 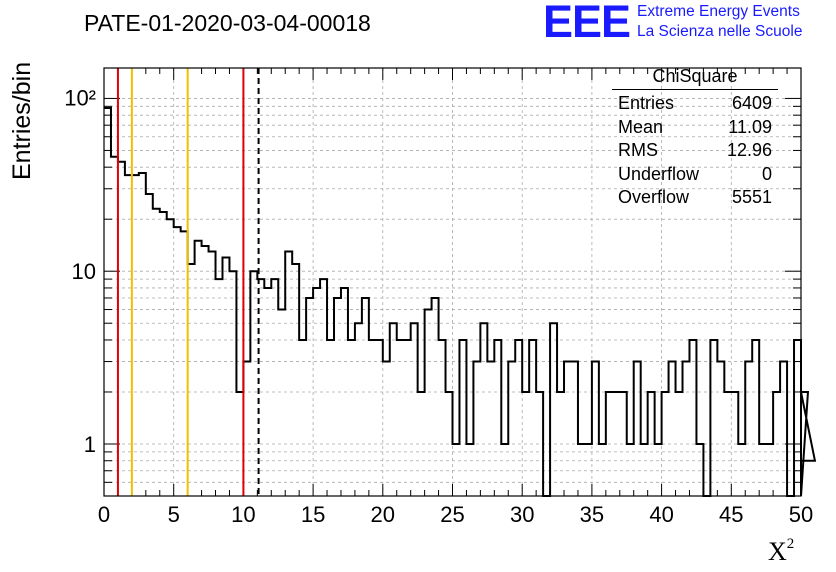 What do you see at coordinates (188, 282) in the screenshot?
I see `marker-lines` at bounding box center [188, 282].